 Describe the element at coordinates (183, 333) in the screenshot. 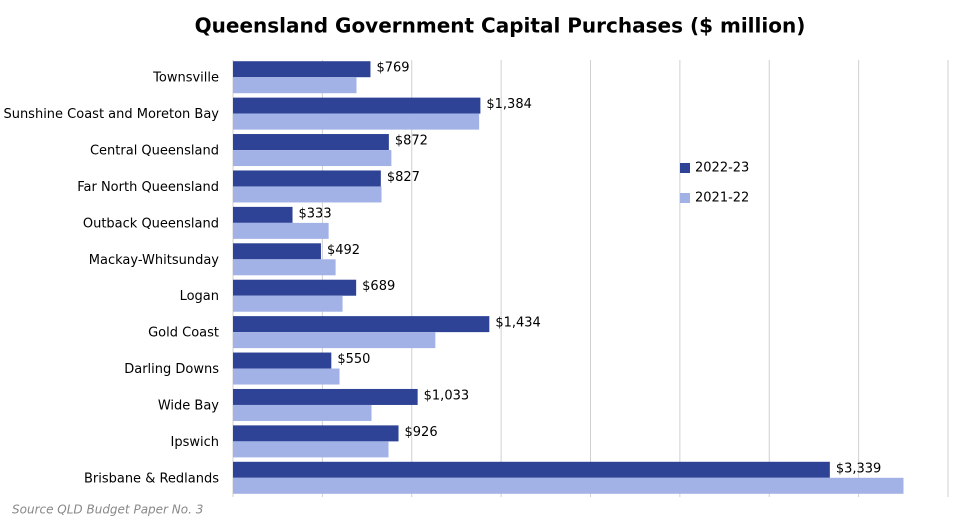

I see `y-tick-label: Gold Coast` at that location.